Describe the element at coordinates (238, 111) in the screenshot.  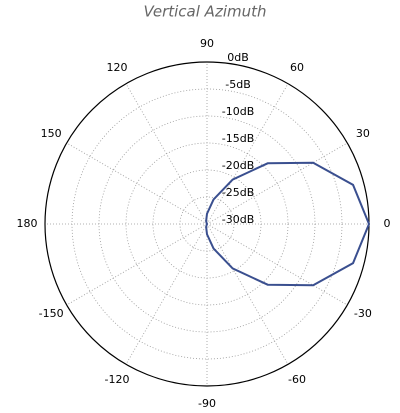
I see `r-tick-label: -10dB` at that location.